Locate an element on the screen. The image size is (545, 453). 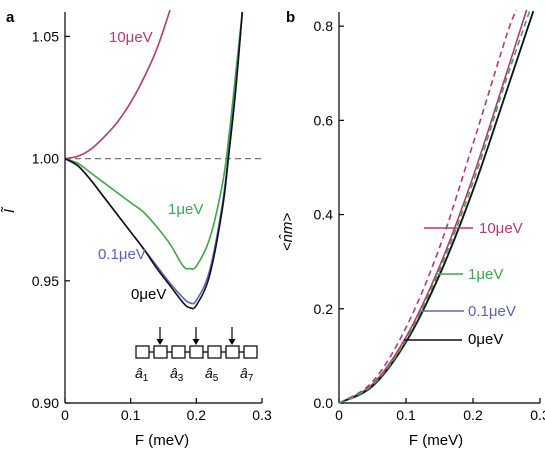
b-y-tick-label: 0.8 is located at coordinates (324, 26).